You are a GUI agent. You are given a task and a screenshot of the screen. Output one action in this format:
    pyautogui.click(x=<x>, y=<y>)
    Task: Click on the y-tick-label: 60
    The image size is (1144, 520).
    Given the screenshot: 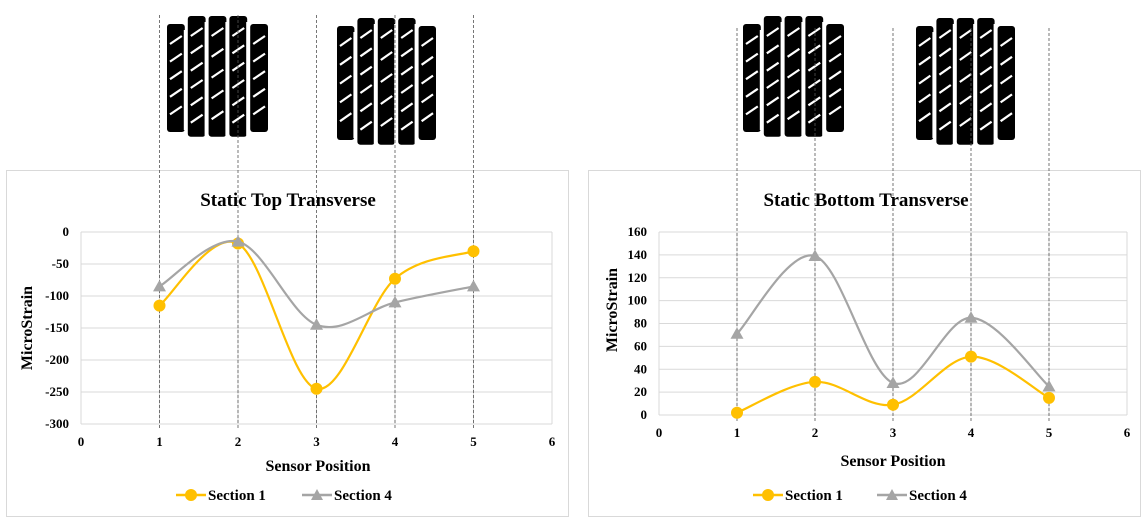 What is the action you would take?
    pyautogui.click(x=640, y=345)
    